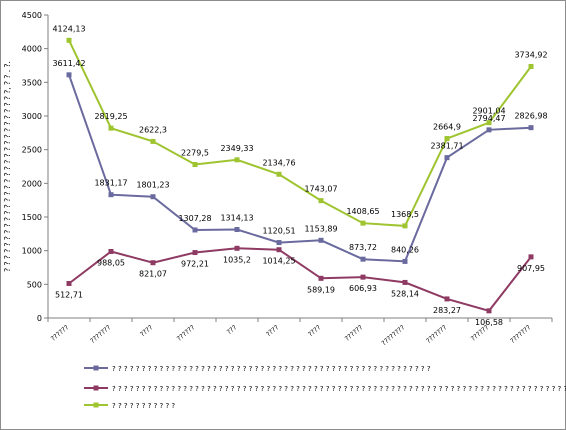  Describe the element at coordinates (231, 329) in the screenshot. I see `x-category-label: ???` at that location.